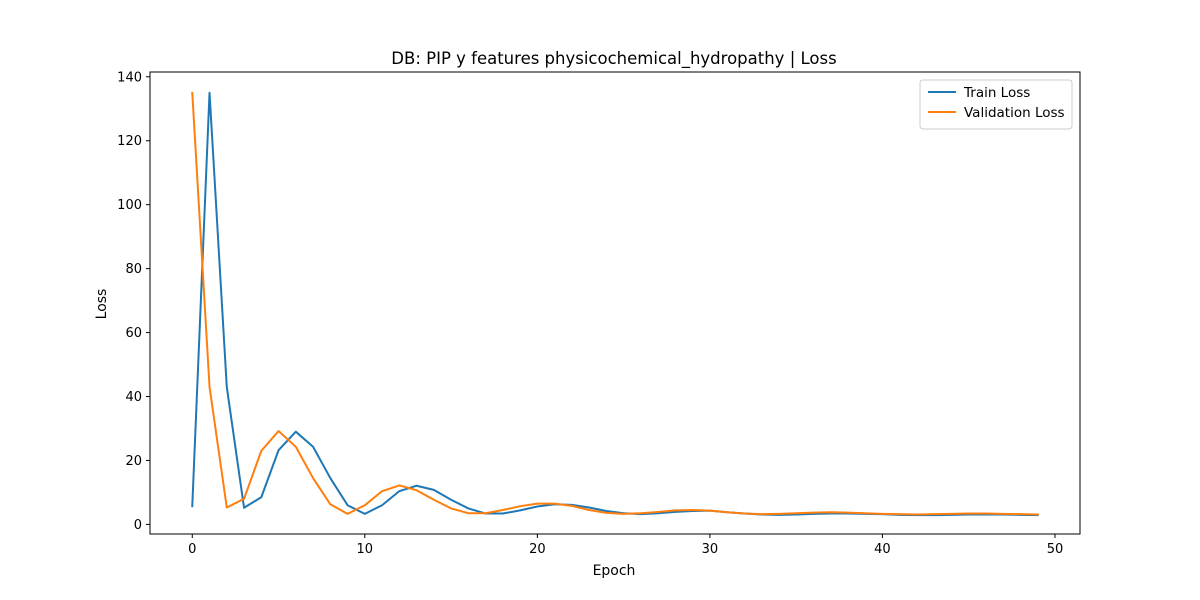  What do you see at coordinates (710, 549) in the screenshot?
I see `x-tick-label: 30` at bounding box center [710, 549].